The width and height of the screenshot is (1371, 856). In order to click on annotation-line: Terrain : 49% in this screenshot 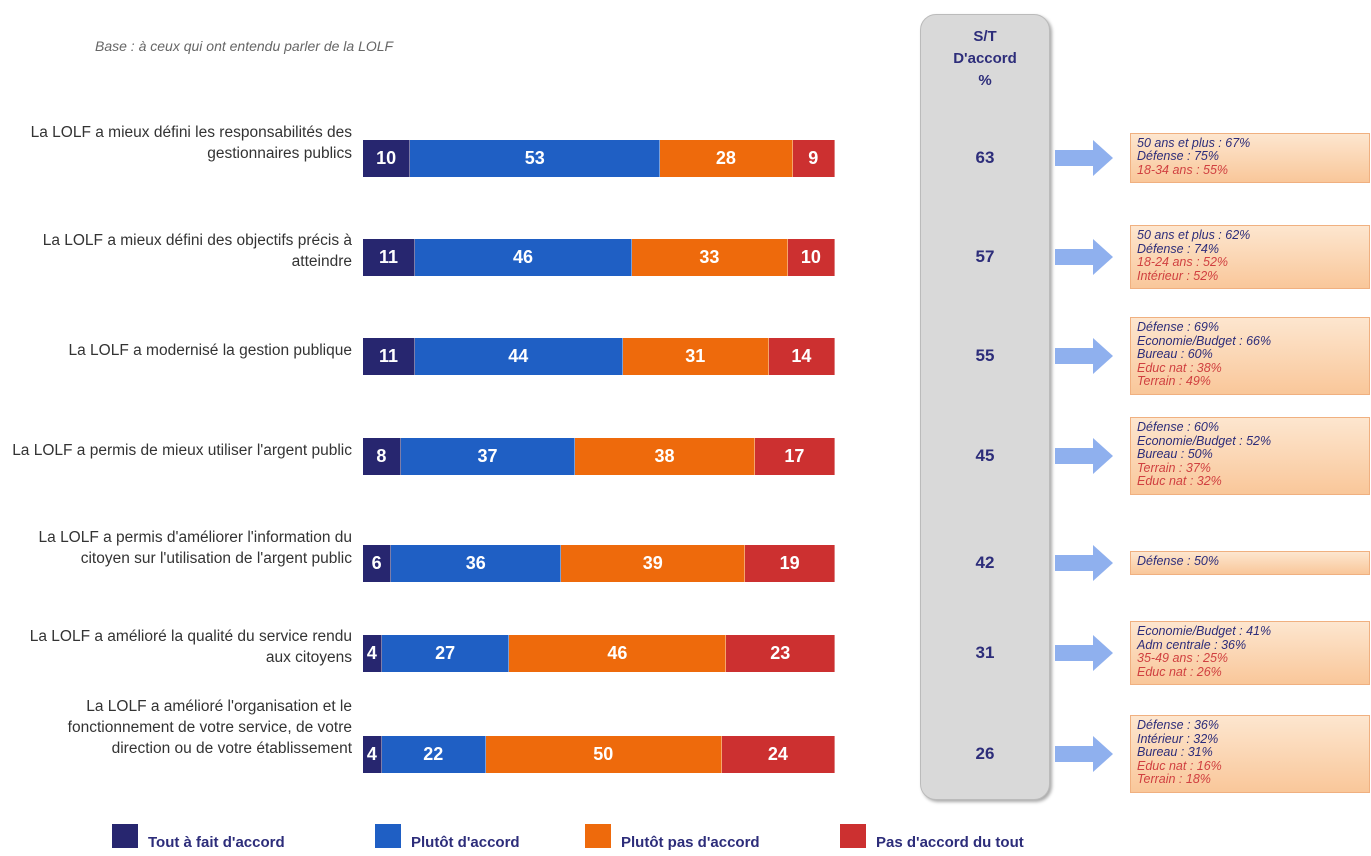, I will do `click(1174, 381)`.